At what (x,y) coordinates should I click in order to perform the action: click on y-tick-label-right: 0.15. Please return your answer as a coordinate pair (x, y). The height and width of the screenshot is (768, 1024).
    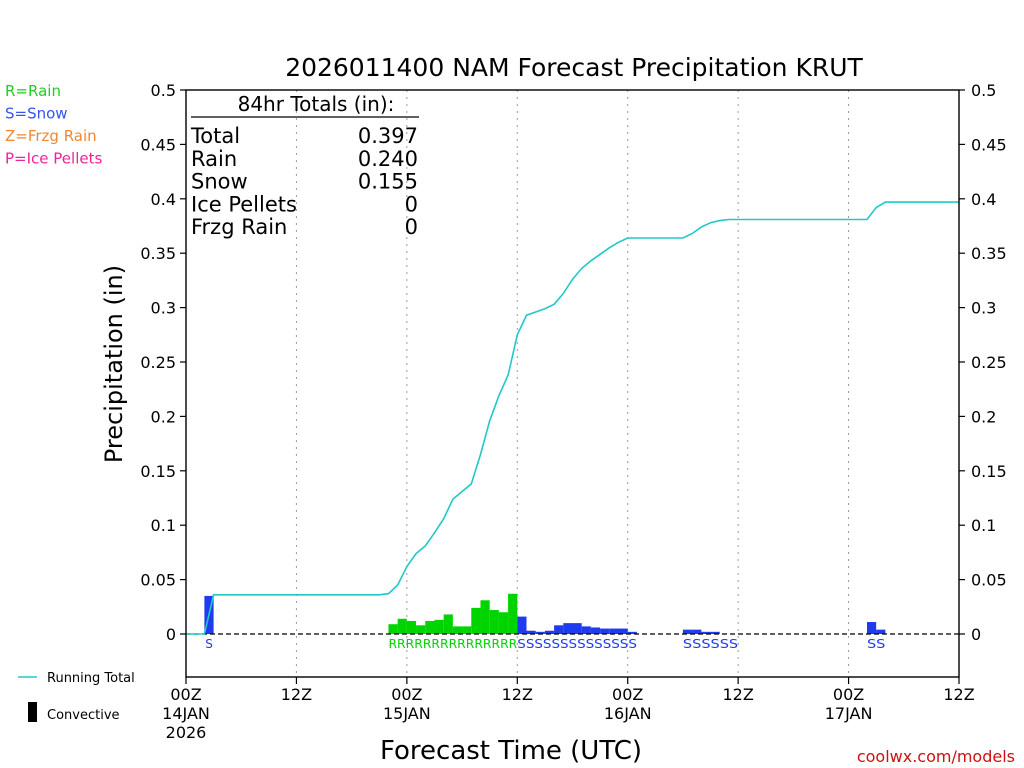
    Looking at the image, I should click on (989, 471).